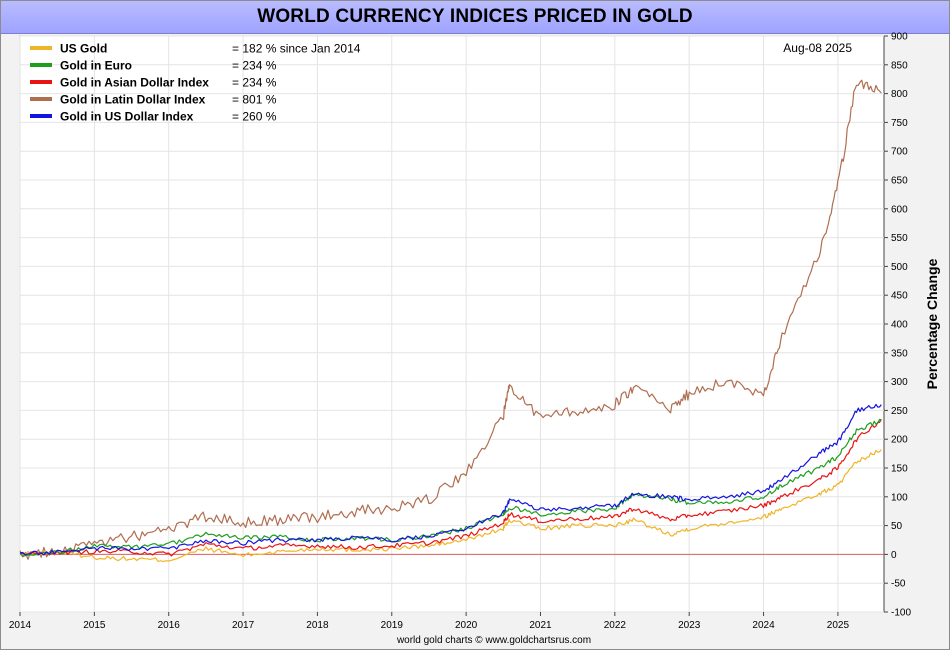  I want to click on y-tick-label: 850, so click(899, 65).